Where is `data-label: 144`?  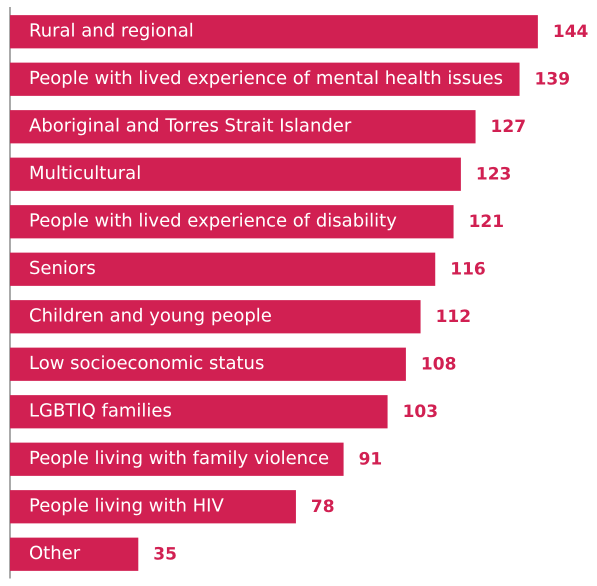 data-label: 144 is located at coordinates (570, 32).